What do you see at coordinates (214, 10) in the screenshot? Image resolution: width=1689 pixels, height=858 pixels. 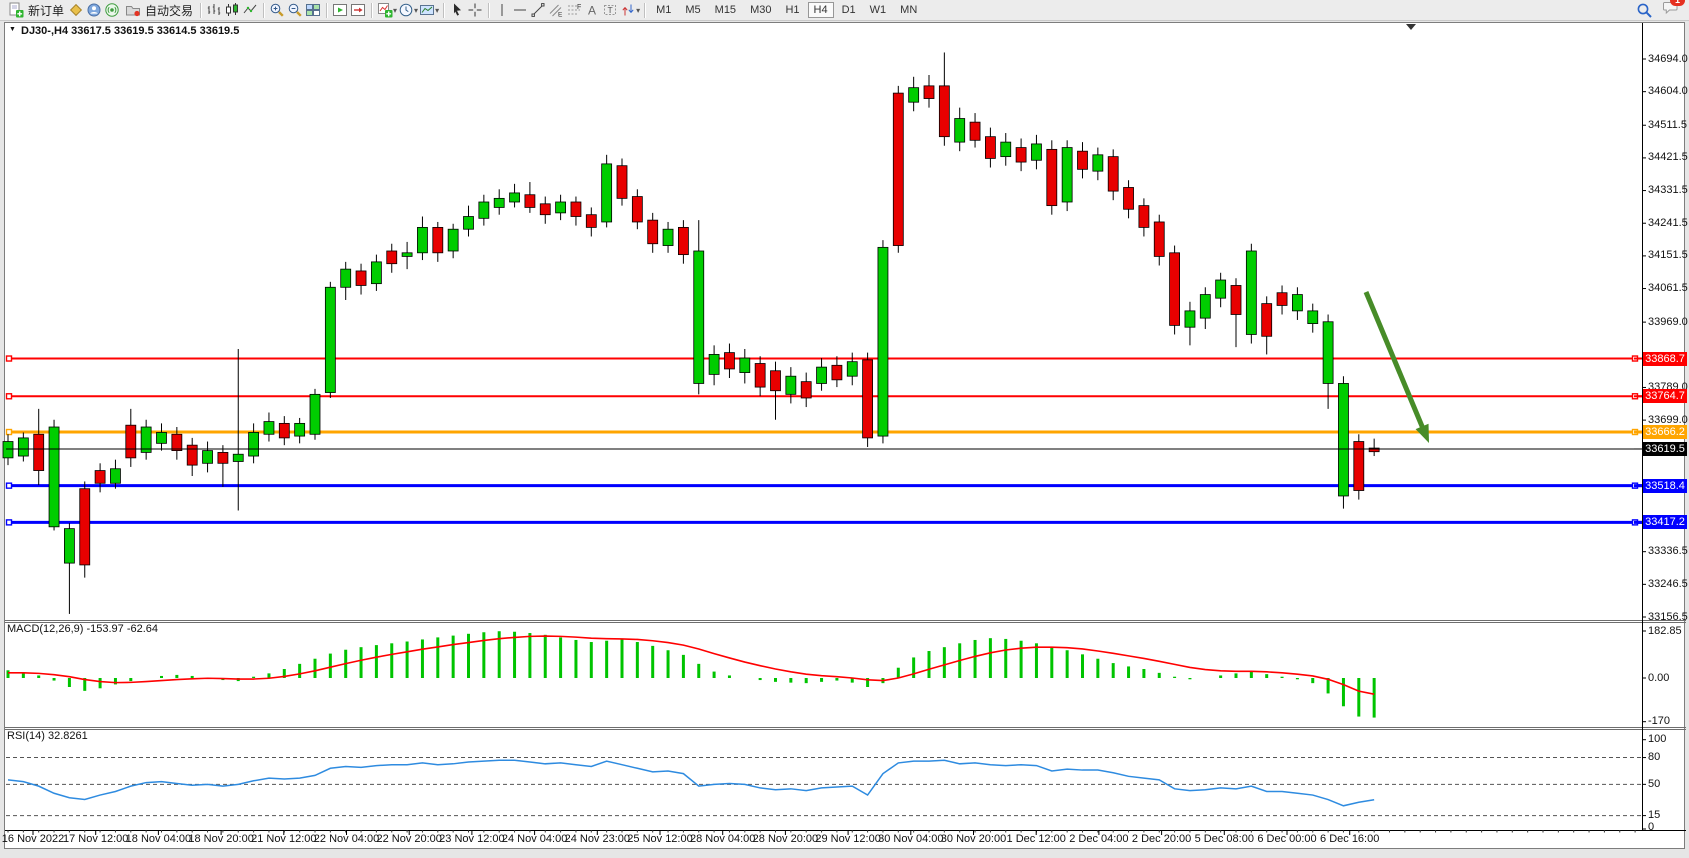 I see `bar-chart-button` at bounding box center [214, 10].